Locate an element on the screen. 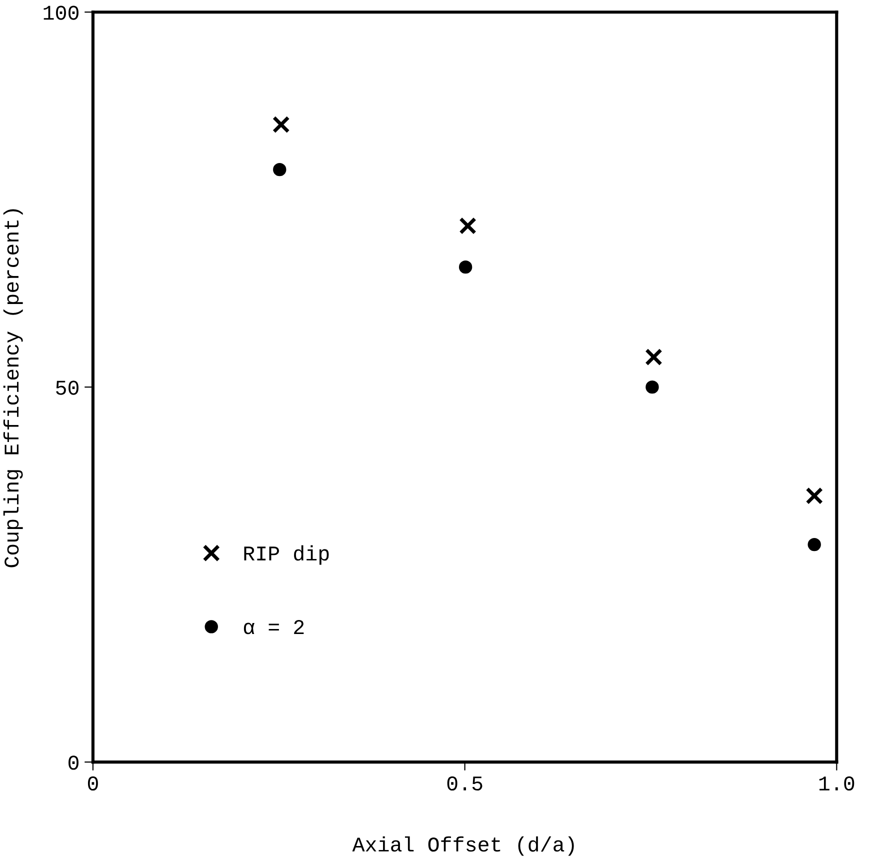 The width and height of the screenshot is (877, 864). y-axis-title: Coupling Efficiency (percent) is located at coordinates (13, 388).